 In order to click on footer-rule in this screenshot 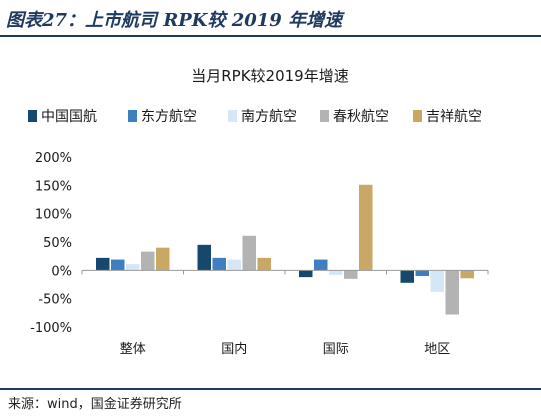, I will do `click(270, 389)`.